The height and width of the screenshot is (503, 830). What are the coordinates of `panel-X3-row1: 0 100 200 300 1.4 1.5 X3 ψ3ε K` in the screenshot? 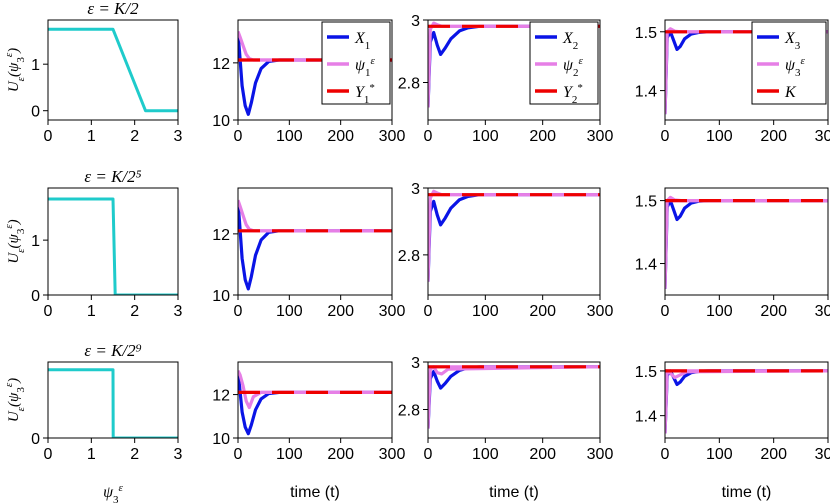 It's located at (732, 82).